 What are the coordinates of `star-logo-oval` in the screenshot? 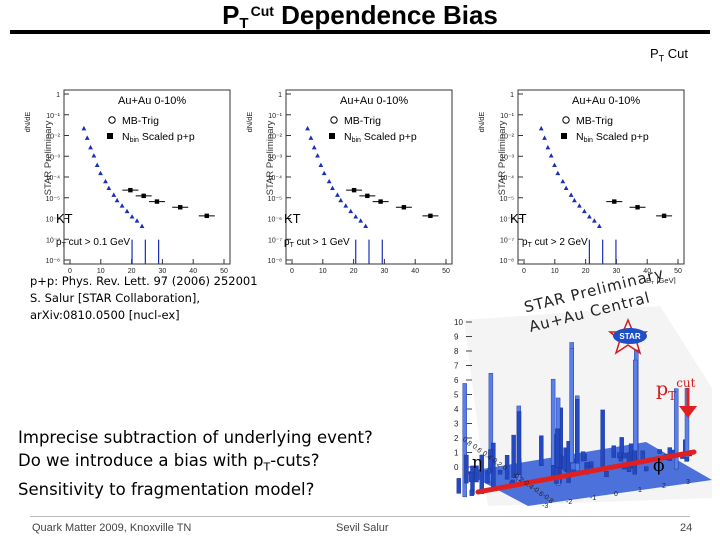 It's located at (630, 336).